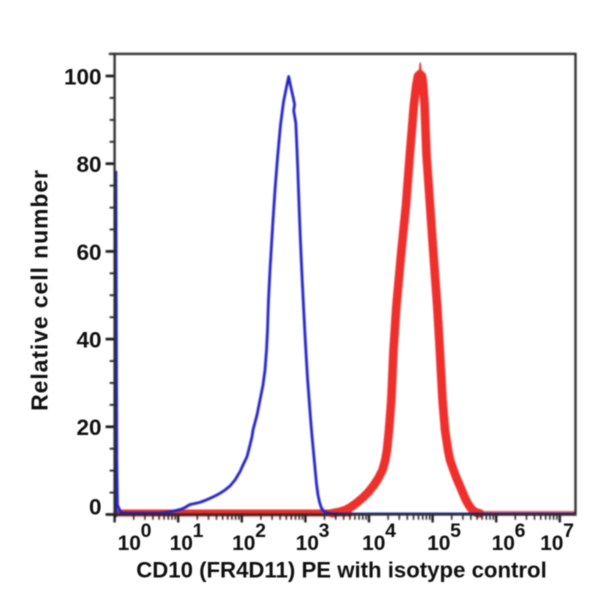  Describe the element at coordinates (390, 531) in the screenshot. I see `svg-text: 4` at that location.